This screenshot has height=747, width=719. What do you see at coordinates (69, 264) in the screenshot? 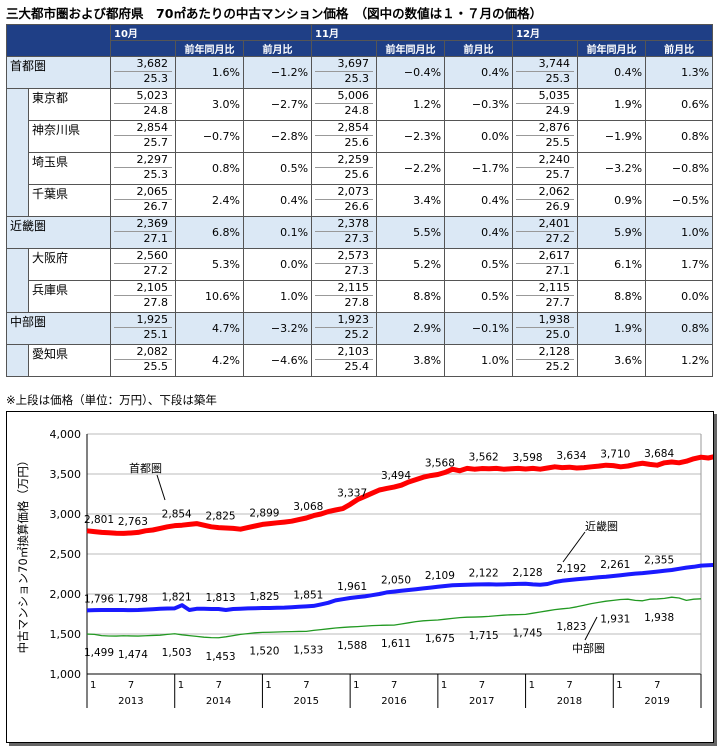
I see `prefecture-name: 大阪府` at bounding box center [69, 264].